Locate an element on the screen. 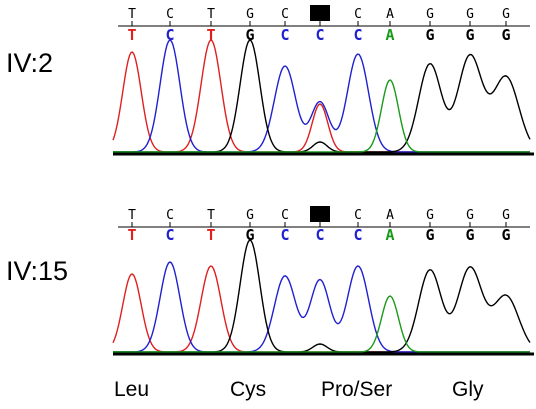  panel-label-iv2: IV:2 is located at coordinates (30, 63).